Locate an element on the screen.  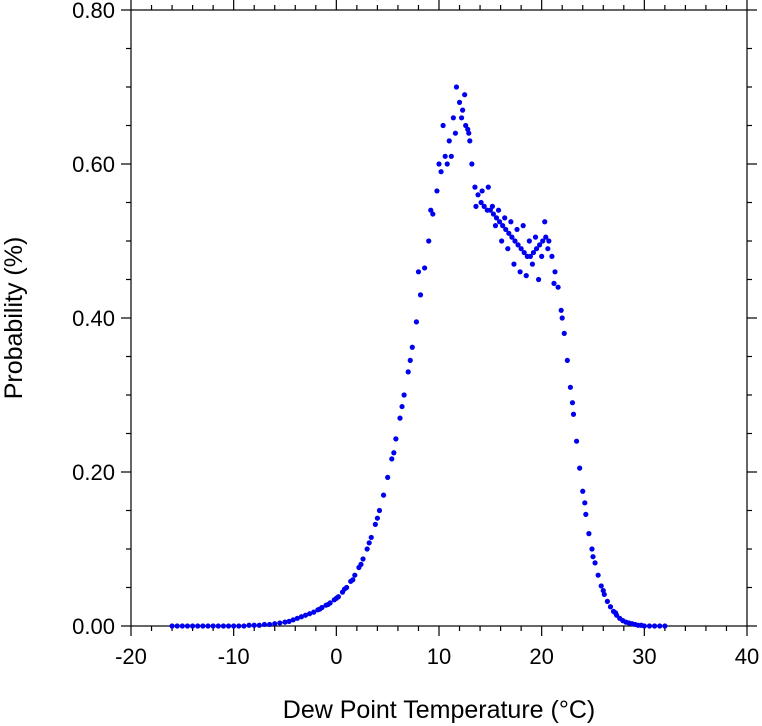
x-tick-label: 30 is located at coordinates (644, 656).